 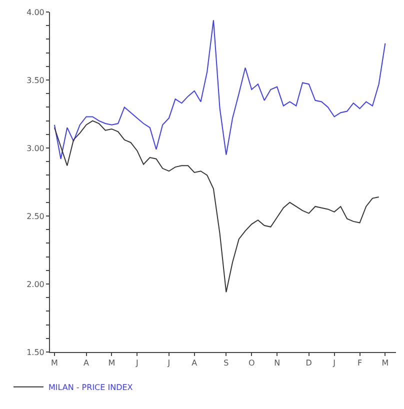 I want to click on x-tick-label: D, so click(x=309, y=363).